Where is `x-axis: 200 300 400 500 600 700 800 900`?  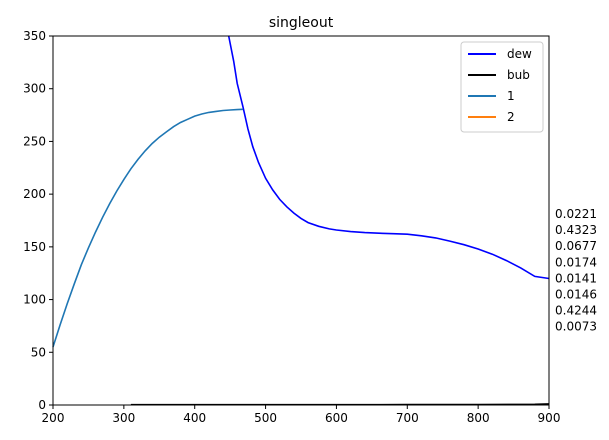
x-axis: 200 300 400 500 600 700 800 900 is located at coordinates (301, 415).